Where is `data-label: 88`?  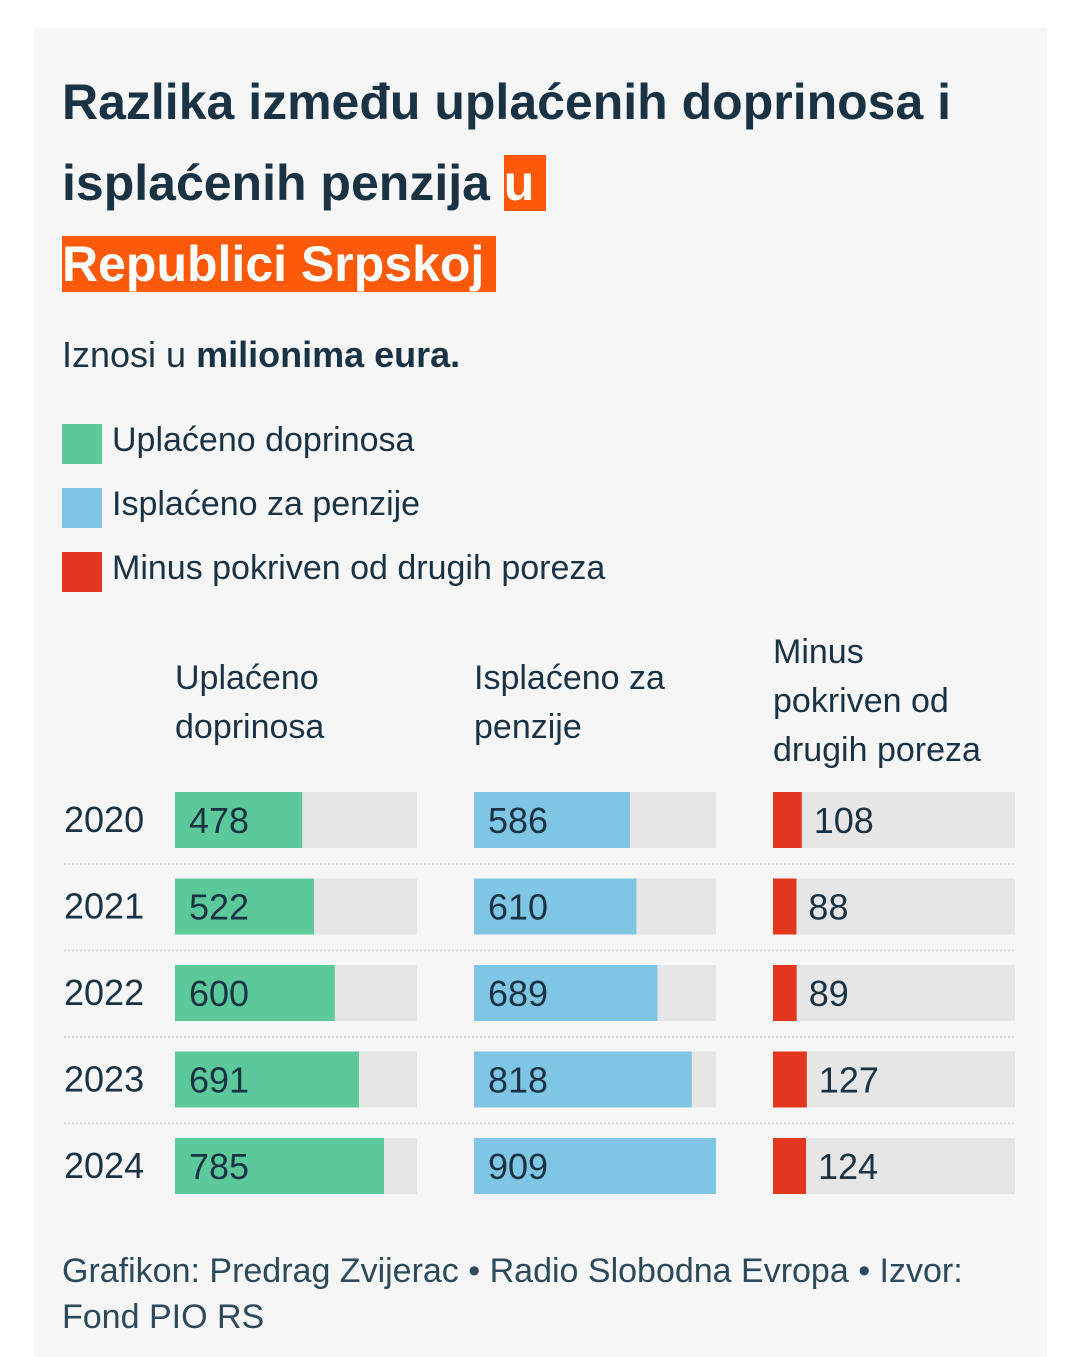
data-label: 88 is located at coordinates (828, 907).